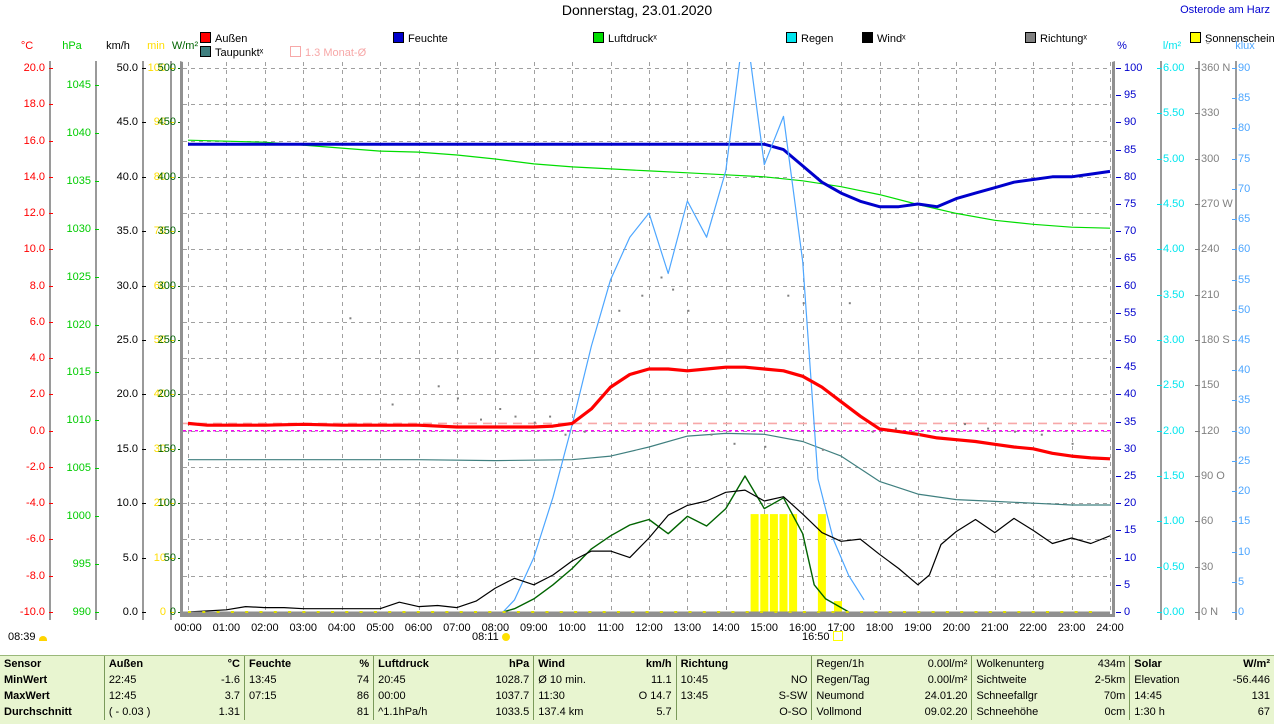 This screenshot has width=1274, height=724. I want to click on axis-tick-klux: 80, so click(1244, 128).